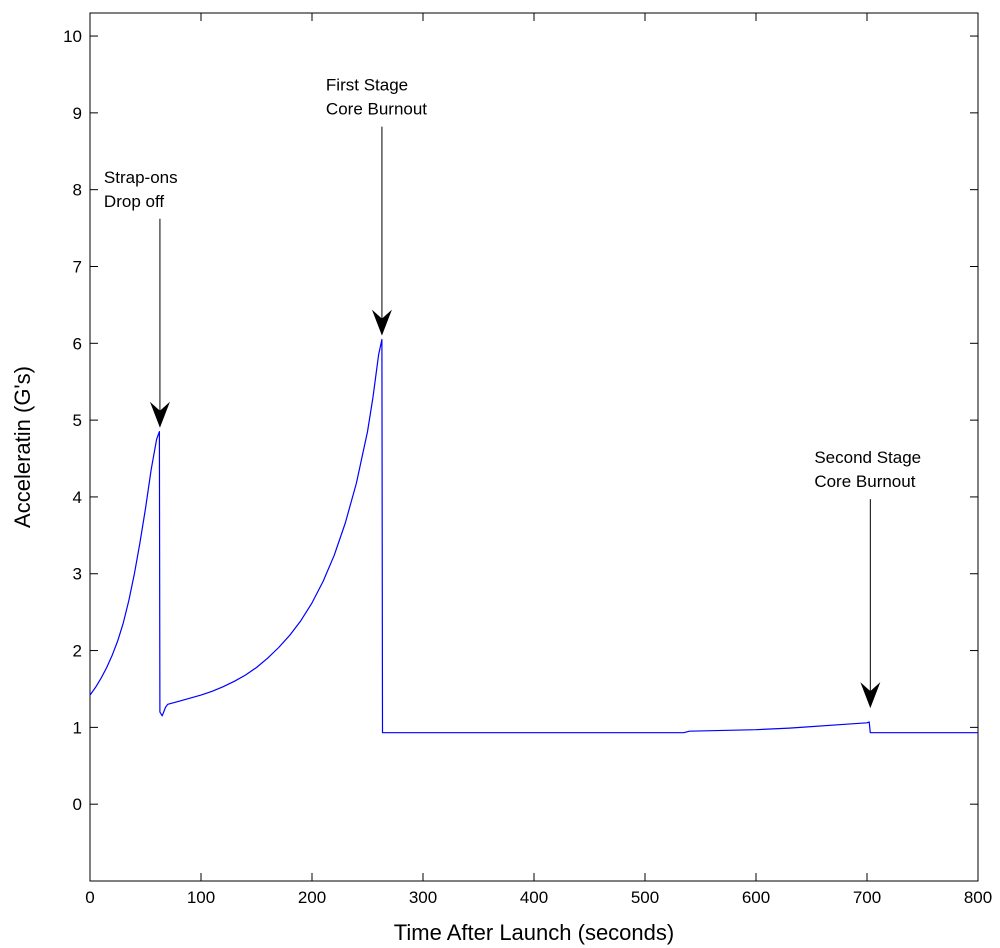 The width and height of the screenshot is (1000, 948). What do you see at coordinates (72, 36) in the screenshot?
I see `y-tick-label: 10` at bounding box center [72, 36].